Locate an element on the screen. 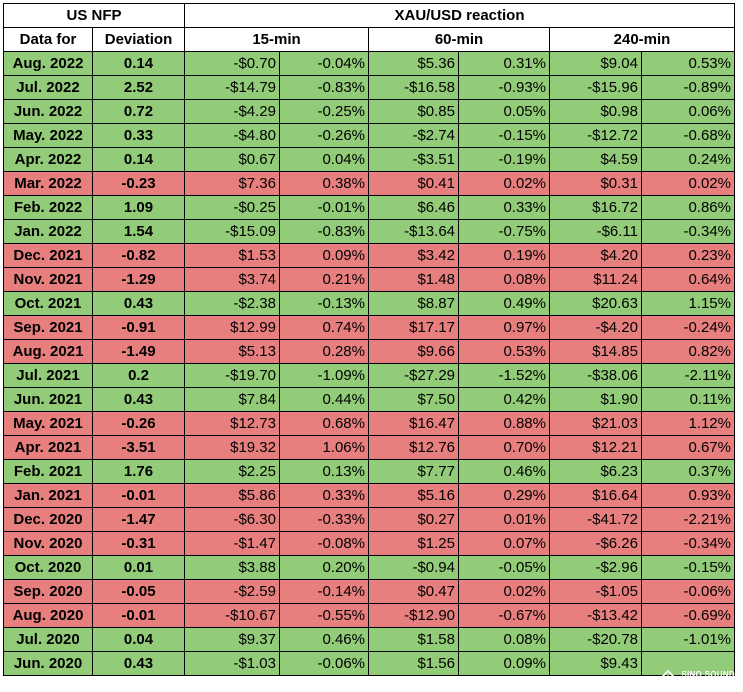  row-date: Sep. 2020 is located at coordinates (48, 591).